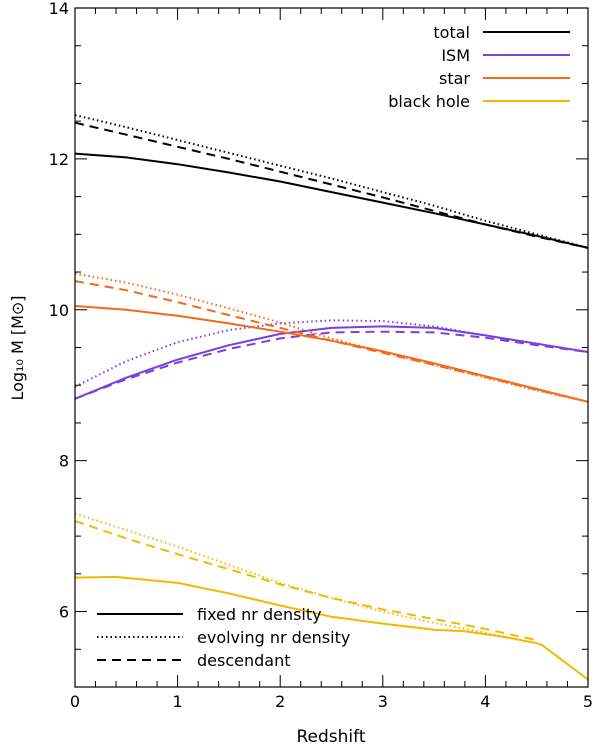 This screenshot has height=754, width=596. What do you see at coordinates (330, 737) in the screenshot?
I see `x-axis-label: Redshift` at bounding box center [330, 737].